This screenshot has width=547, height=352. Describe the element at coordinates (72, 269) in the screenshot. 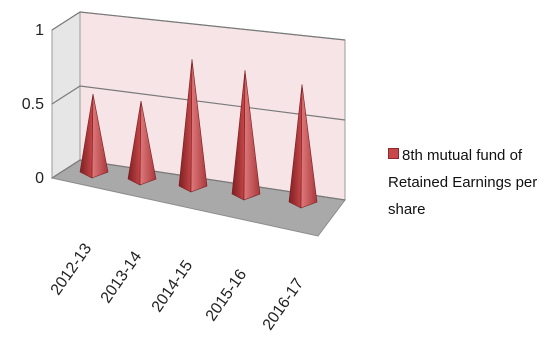

I see `x-tick-label: 2012-13` at that location.